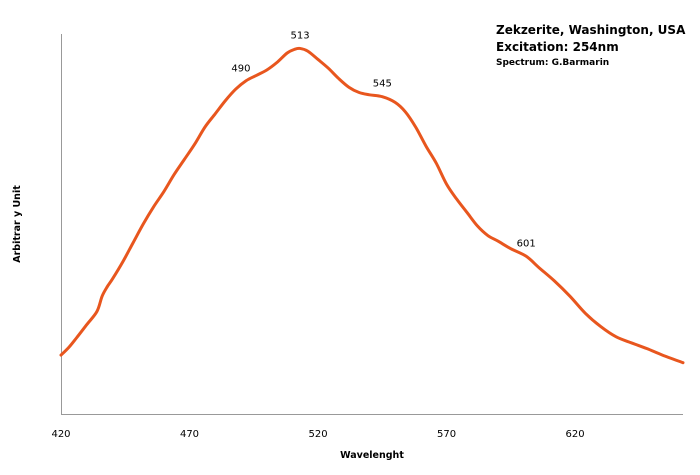  I want to click on peak-label: 513, so click(299, 35).